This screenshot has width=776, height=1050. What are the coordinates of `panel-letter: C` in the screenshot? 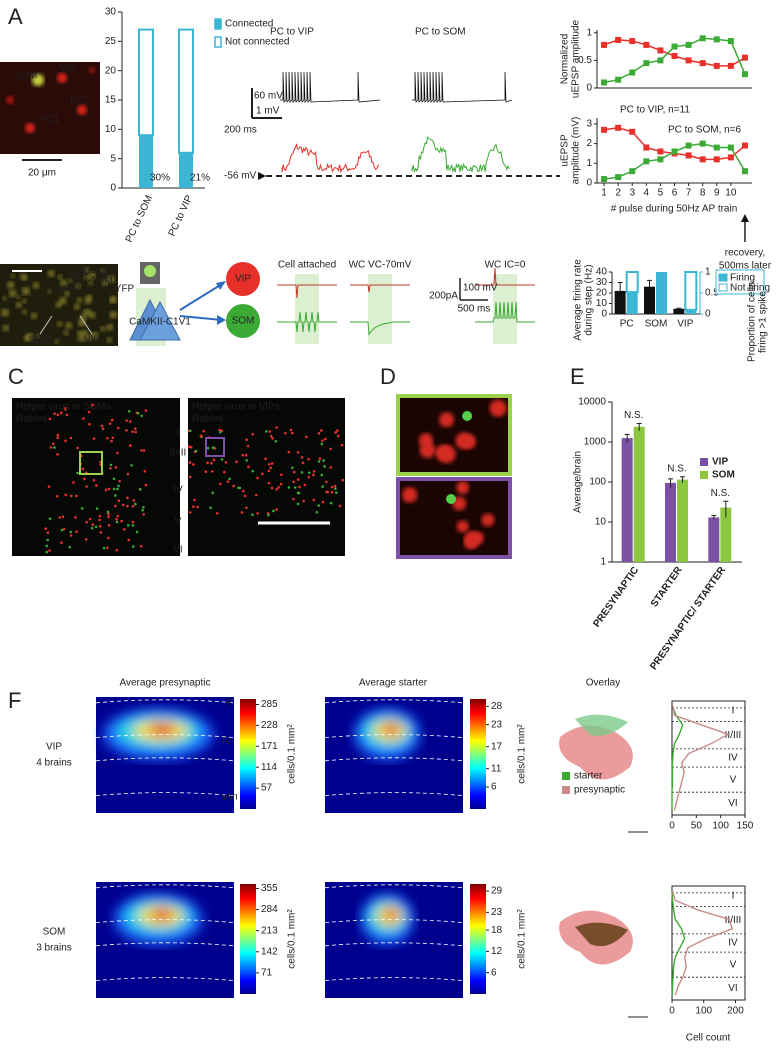 It's located at (16, 376).